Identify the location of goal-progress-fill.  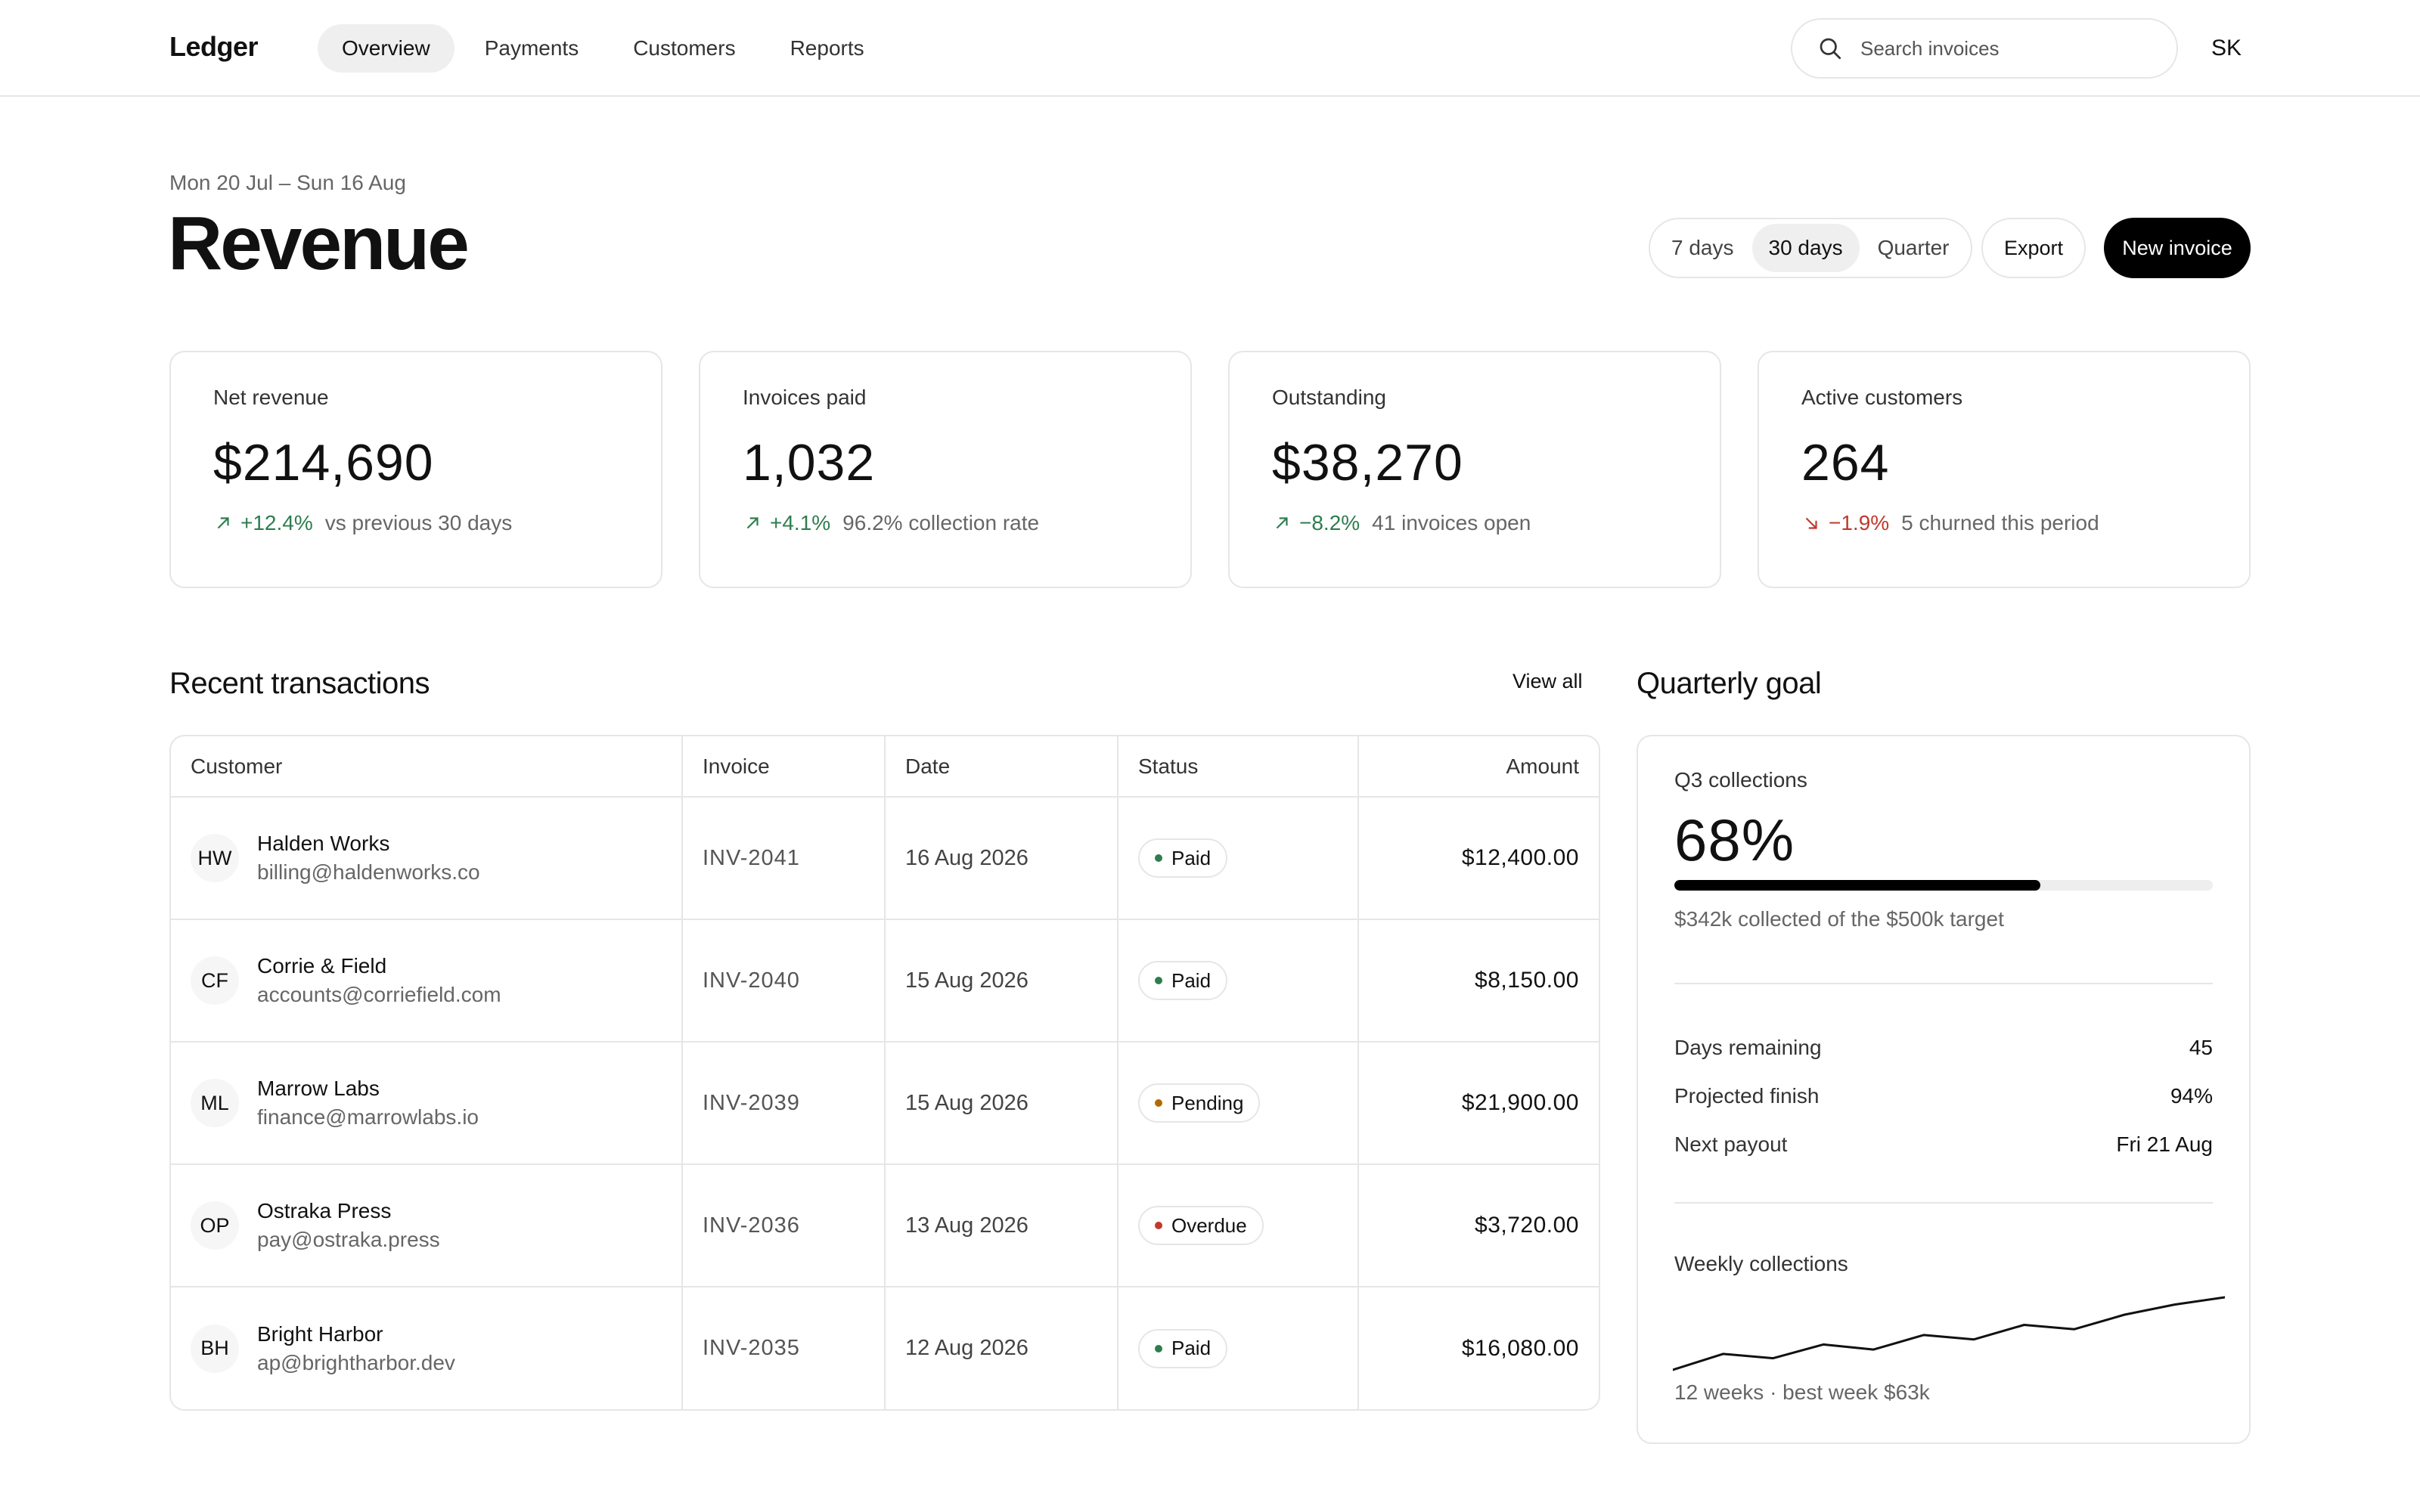
(1857, 885).